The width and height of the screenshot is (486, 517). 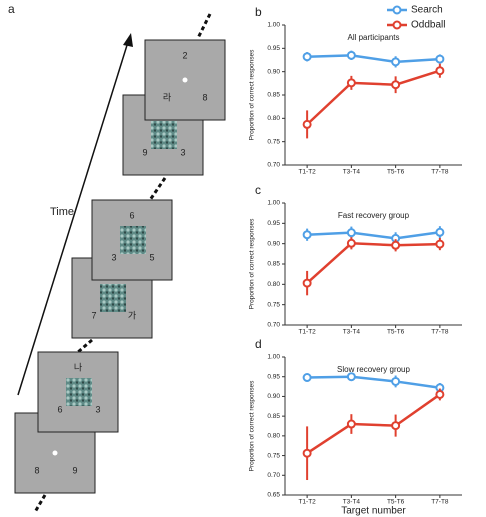 I want to click on frame-top: 2, so click(x=184, y=55).